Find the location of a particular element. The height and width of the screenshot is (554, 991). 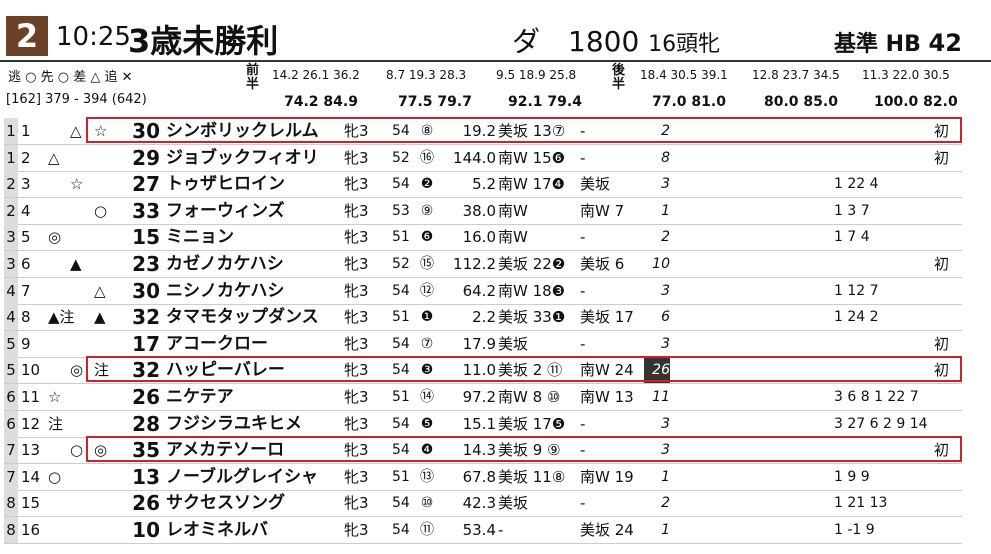

popularity: ⑧ is located at coordinates (427, 131).